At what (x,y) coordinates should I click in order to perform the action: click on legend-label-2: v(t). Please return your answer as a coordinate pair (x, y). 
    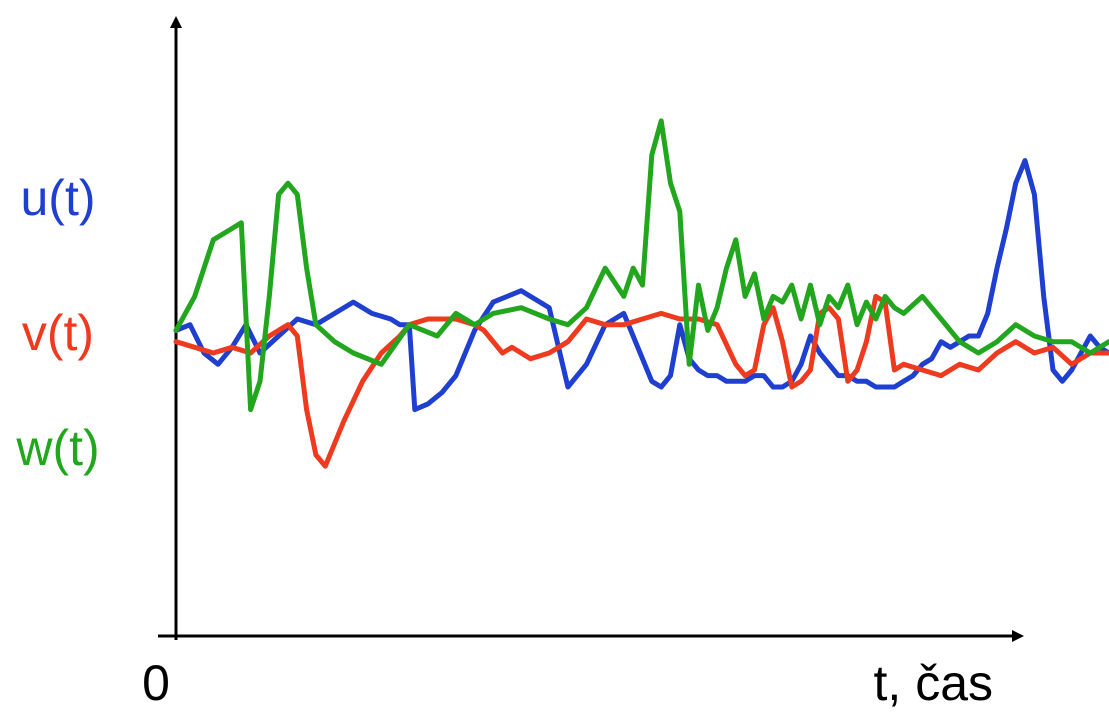
    Looking at the image, I should click on (58, 333).